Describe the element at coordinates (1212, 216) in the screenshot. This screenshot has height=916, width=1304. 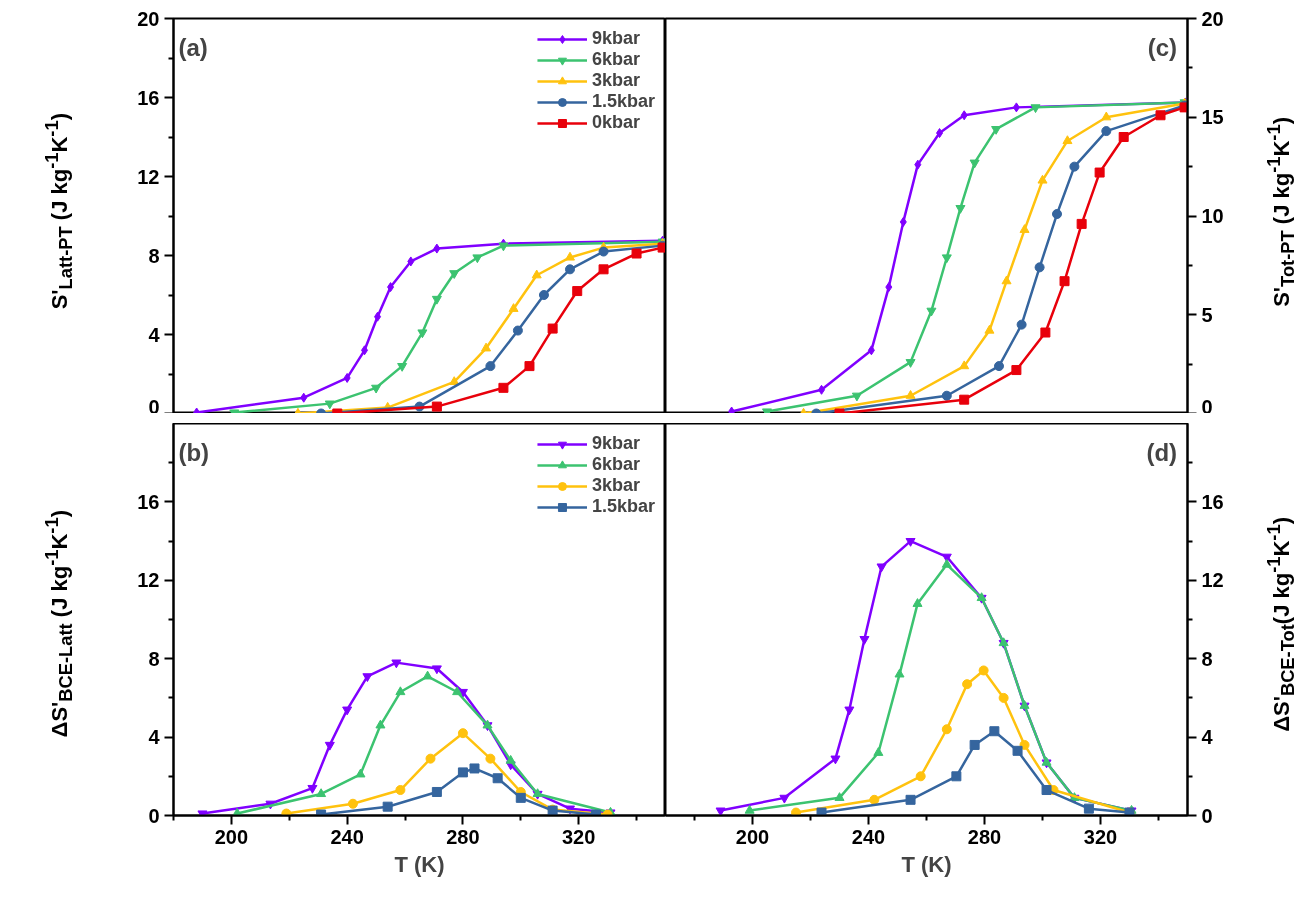
I see `y-tick-label: 10` at that location.